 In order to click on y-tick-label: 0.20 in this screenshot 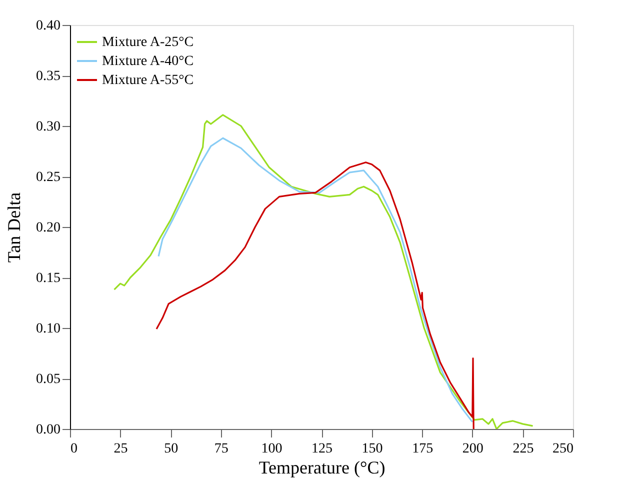, I will do `click(48, 228)`.